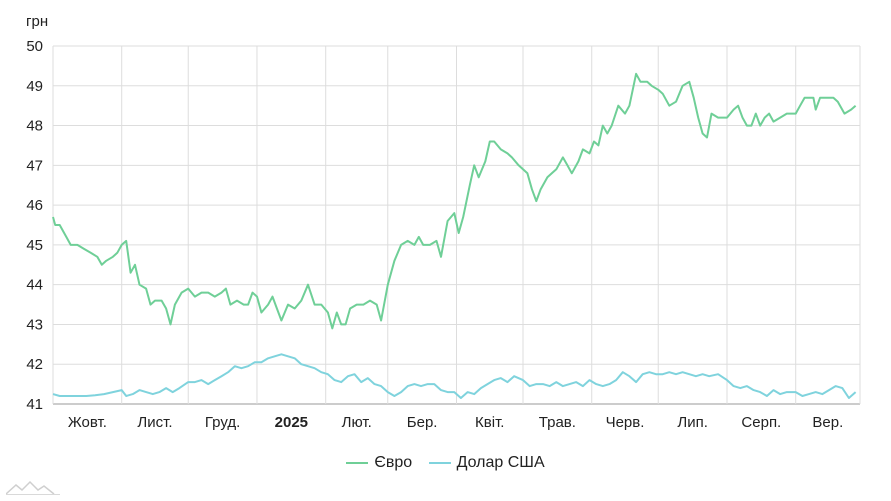 This screenshot has width=891, height=501. I want to click on x-tick-label: Лют., so click(357, 422).